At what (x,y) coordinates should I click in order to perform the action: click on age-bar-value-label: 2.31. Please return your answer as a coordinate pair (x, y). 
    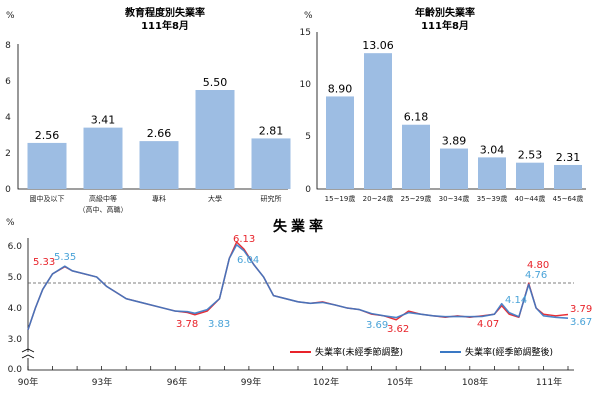
    Looking at the image, I should click on (568, 157).